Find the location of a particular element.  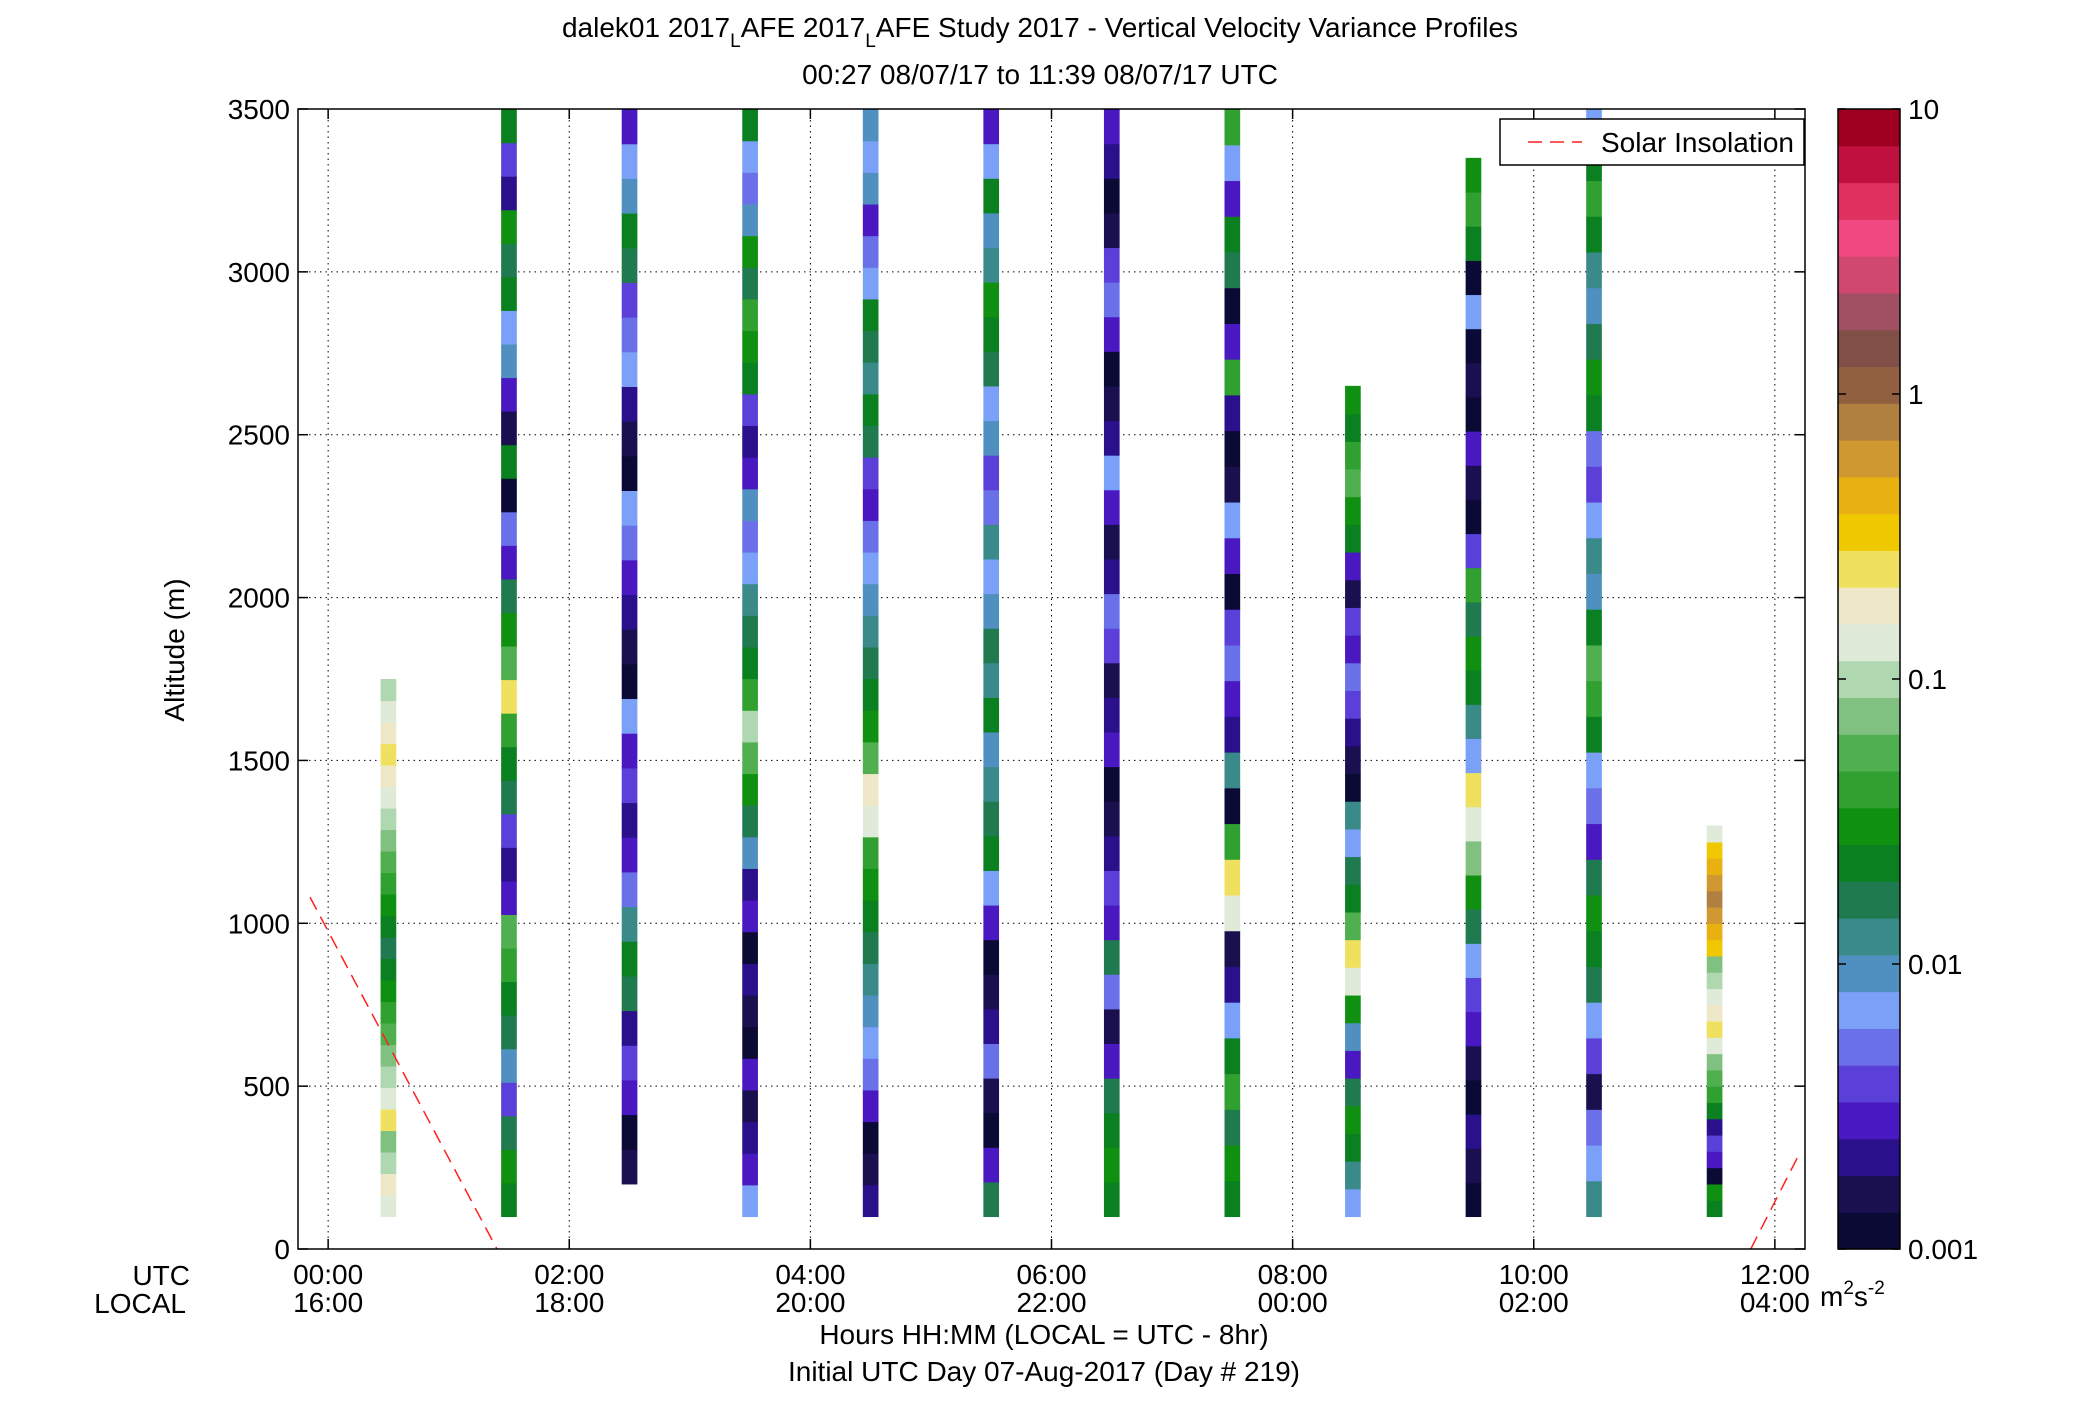

title-subscript-1: L is located at coordinates (735, 41).